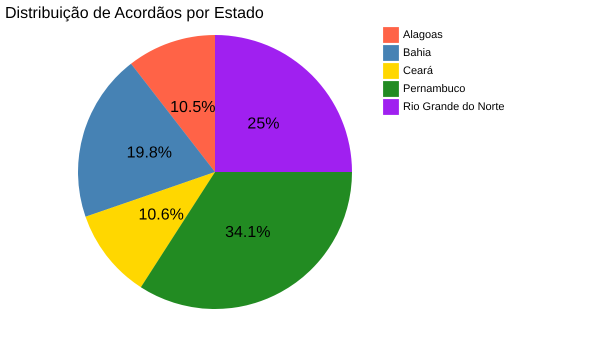 The width and height of the screenshot is (605, 357). What do you see at coordinates (161, 215) in the screenshot?
I see `data-label: 10.6%` at bounding box center [161, 215].